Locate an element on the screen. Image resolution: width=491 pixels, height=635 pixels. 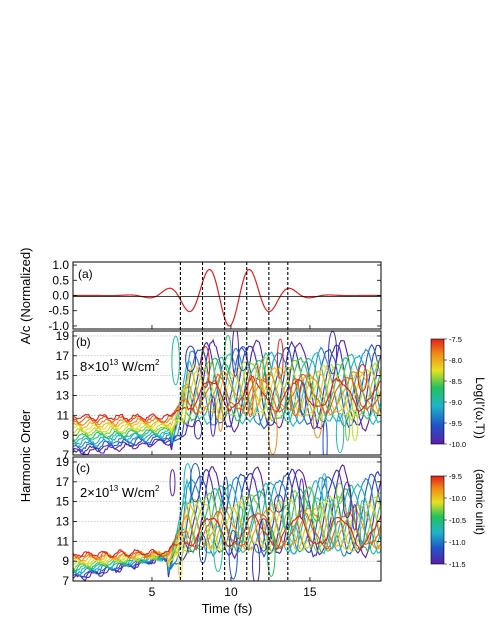
colorbar-tick-label: -11.5 is located at coordinates (457, 564).